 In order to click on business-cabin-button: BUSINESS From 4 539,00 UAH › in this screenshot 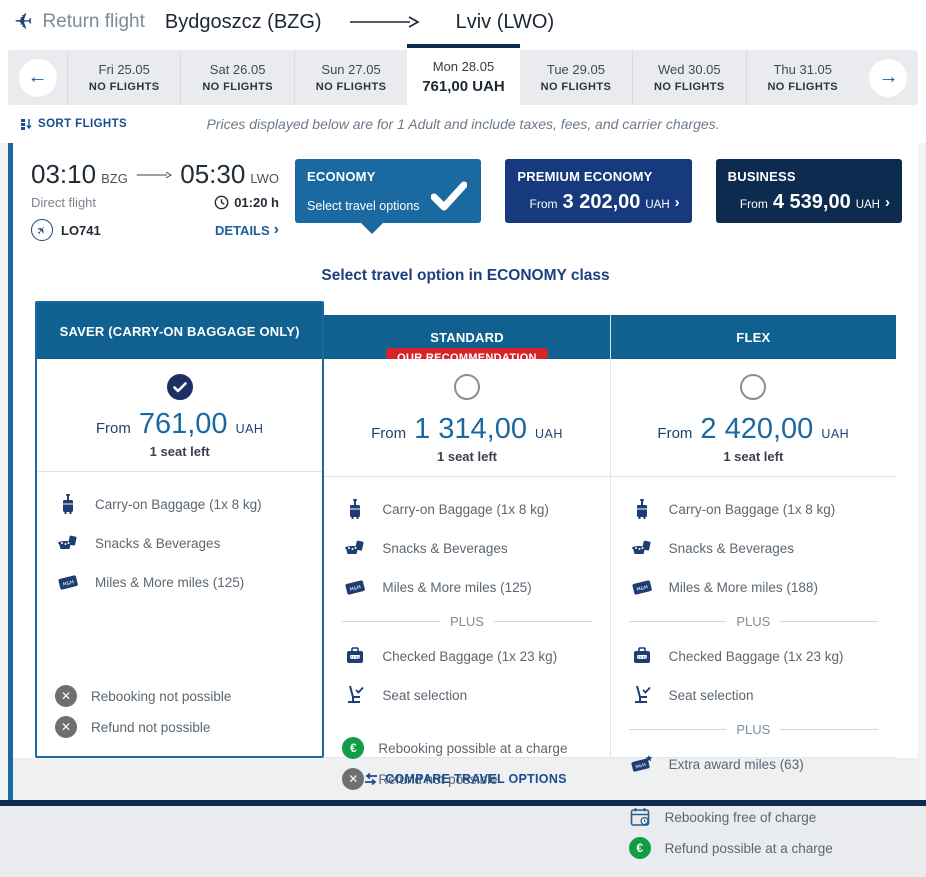, I will do `click(808, 191)`.